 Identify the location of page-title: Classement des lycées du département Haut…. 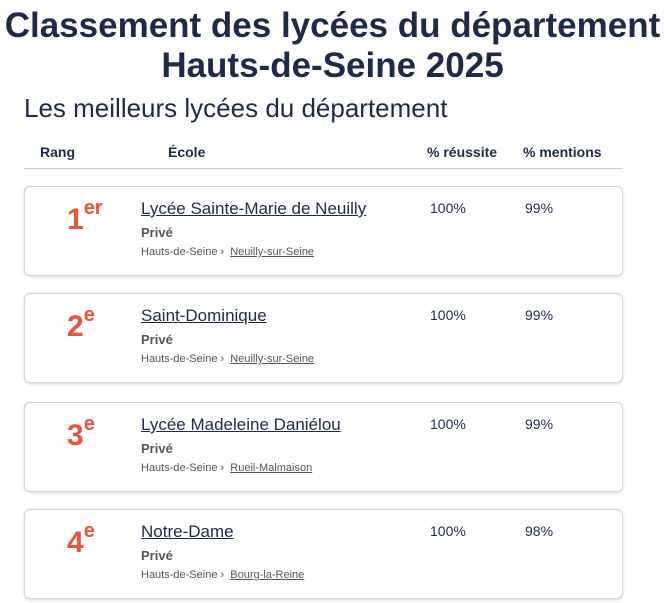
(332, 46).